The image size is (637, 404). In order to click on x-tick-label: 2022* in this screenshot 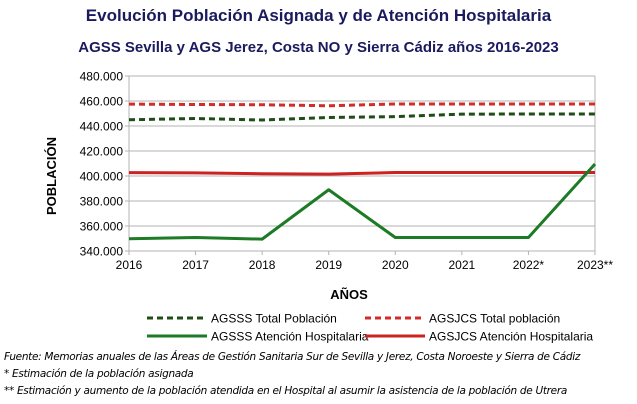, I will do `click(529, 265)`.